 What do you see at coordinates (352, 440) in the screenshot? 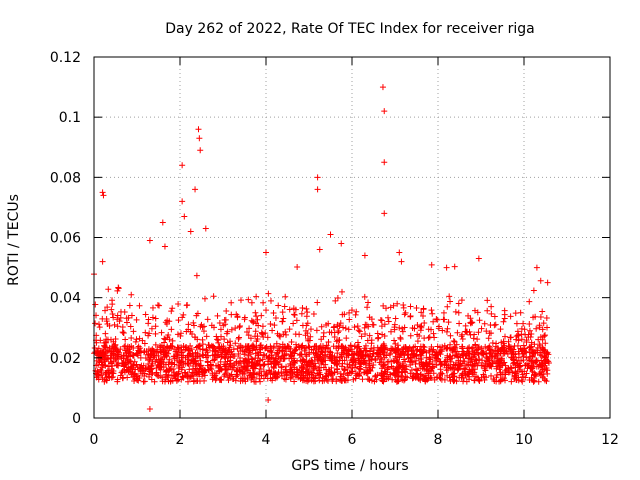
I see `x-tick-label: 6` at bounding box center [352, 440].